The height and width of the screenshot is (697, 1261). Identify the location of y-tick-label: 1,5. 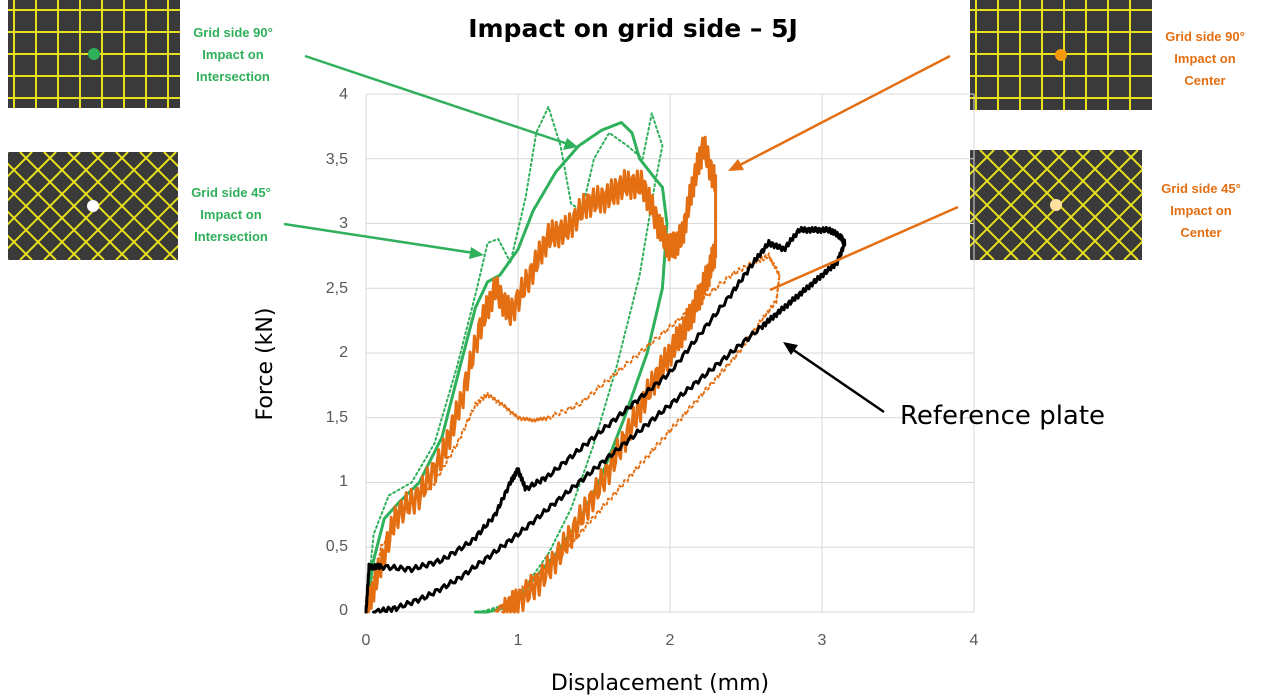
(337, 417).